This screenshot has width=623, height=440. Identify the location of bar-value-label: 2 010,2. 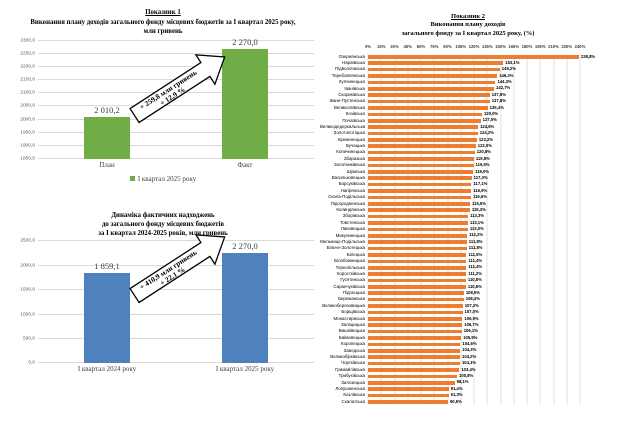
(107, 109).